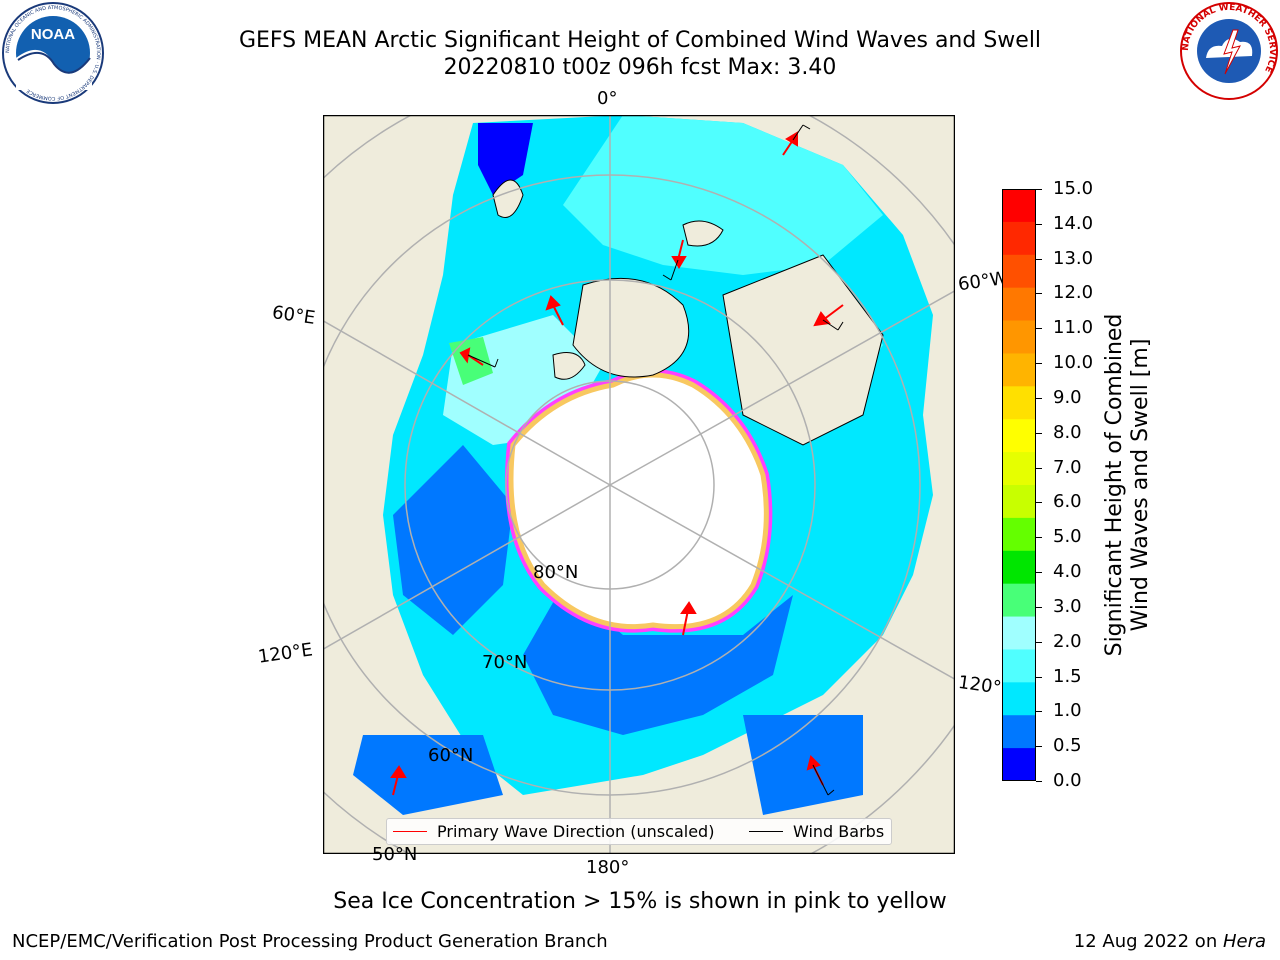 This screenshot has height=960, width=1280. What do you see at coordinates (471, 361) in the screenshot?
I see `max-wave-area` at bounding box center [471, 361].